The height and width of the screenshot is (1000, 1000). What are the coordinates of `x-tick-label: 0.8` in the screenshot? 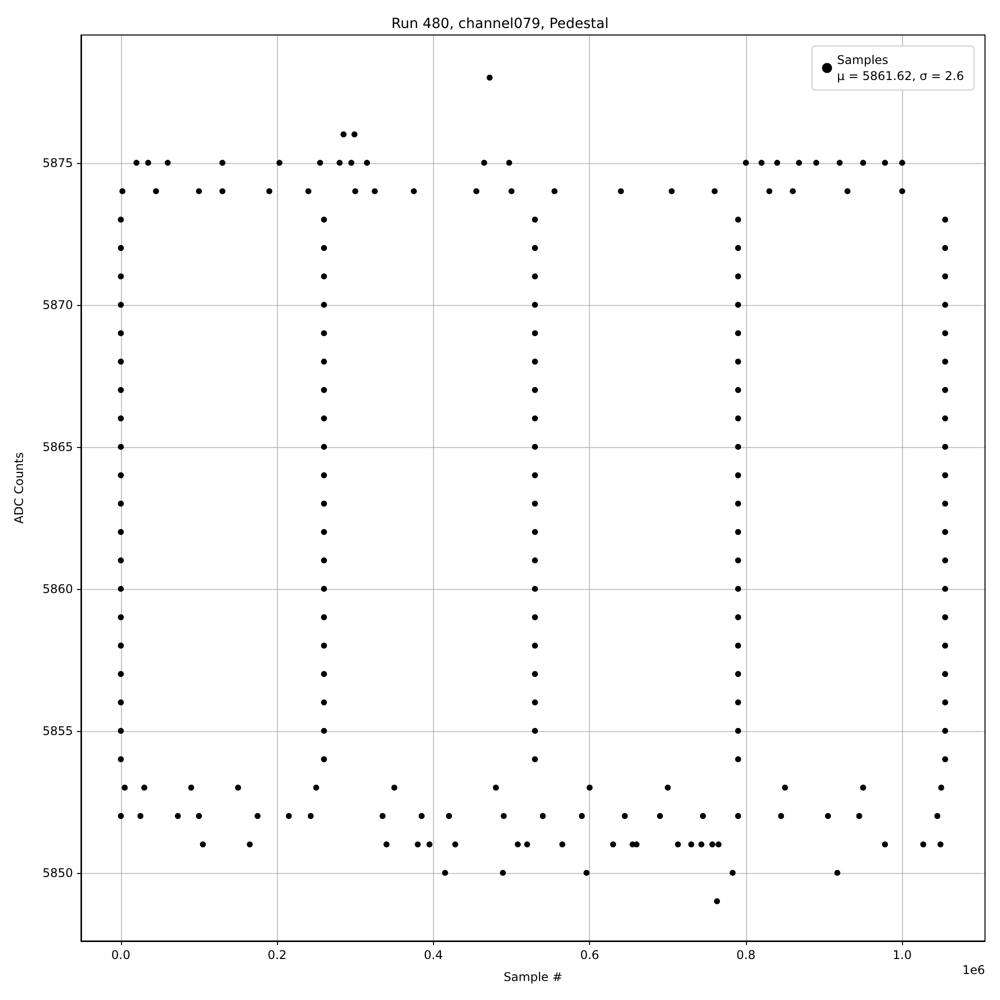 It's located at (746, 955).